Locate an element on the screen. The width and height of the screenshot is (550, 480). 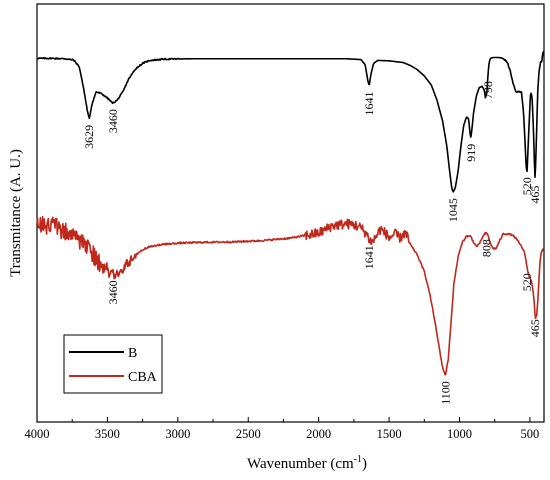
legend-box is located at coordinates (113, 364).